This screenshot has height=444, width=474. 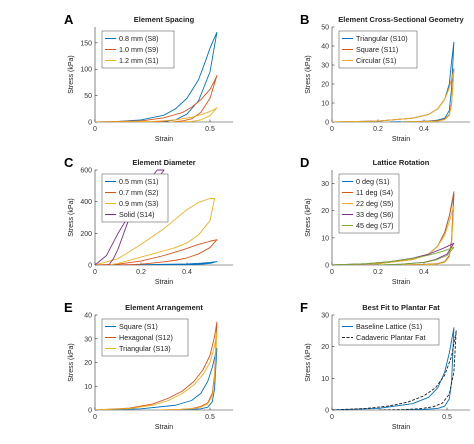 What do you see at coordinates (145, 348) in the screenshot?
I see `legend-label: Triangular (S13)` at bounding box center [145, 348].